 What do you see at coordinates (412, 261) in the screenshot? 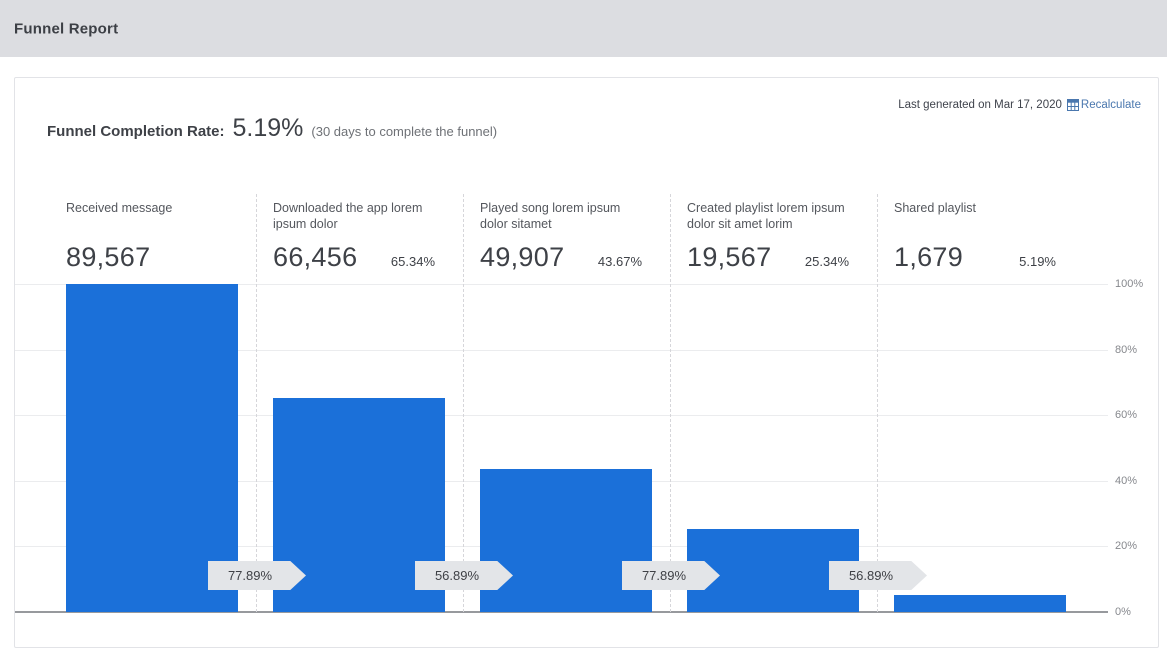
I see `stage-conversion-pct: 65.34%` at bounding box center [412, 261].